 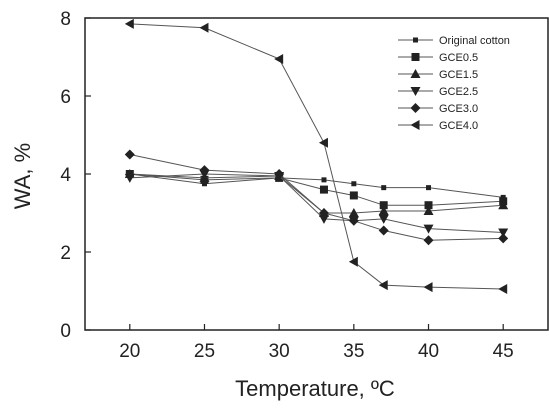 I want to click on x-tick-label: 35, so click(x=353, y=351).